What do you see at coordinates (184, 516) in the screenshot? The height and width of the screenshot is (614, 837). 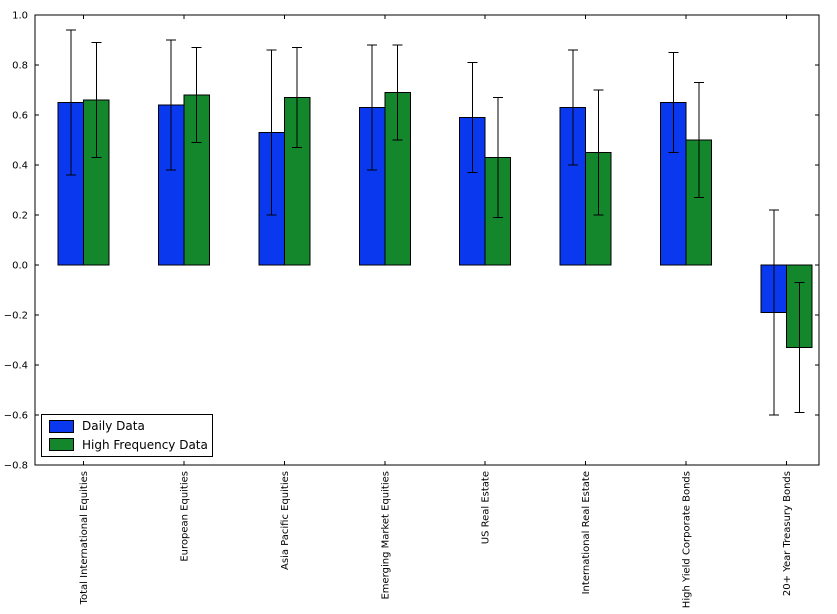 I see `x-tick-label: European Equities` at bounding box center [184, 516].